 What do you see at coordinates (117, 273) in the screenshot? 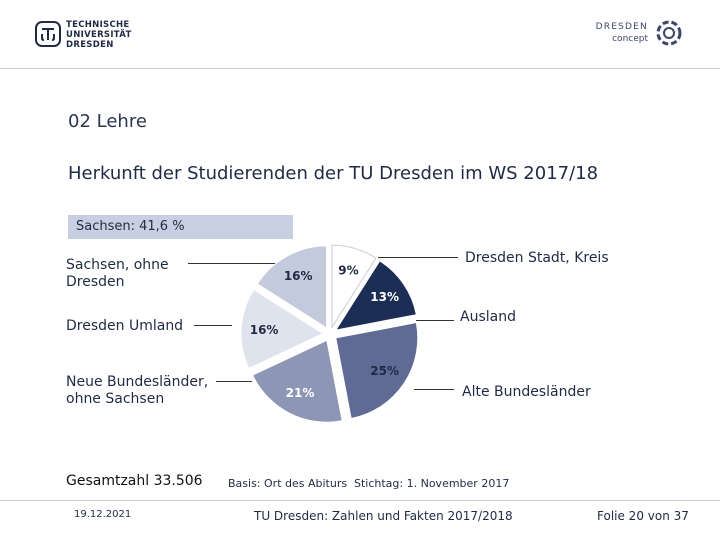
I see `label-sachsen-ohne-dresden: Sachsen, ohne Dresden` at bounding box center [117, 273].